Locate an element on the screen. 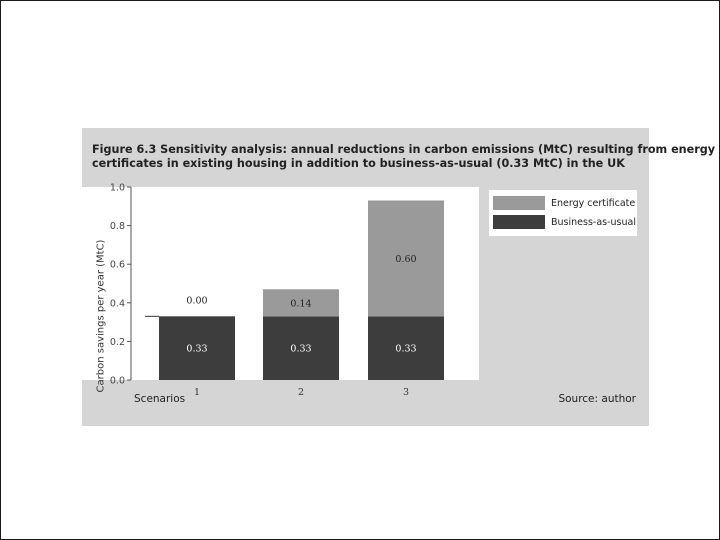 This screenshot has width=720, height=540. data-label: 0.60 is located at coordinates (405, 259).